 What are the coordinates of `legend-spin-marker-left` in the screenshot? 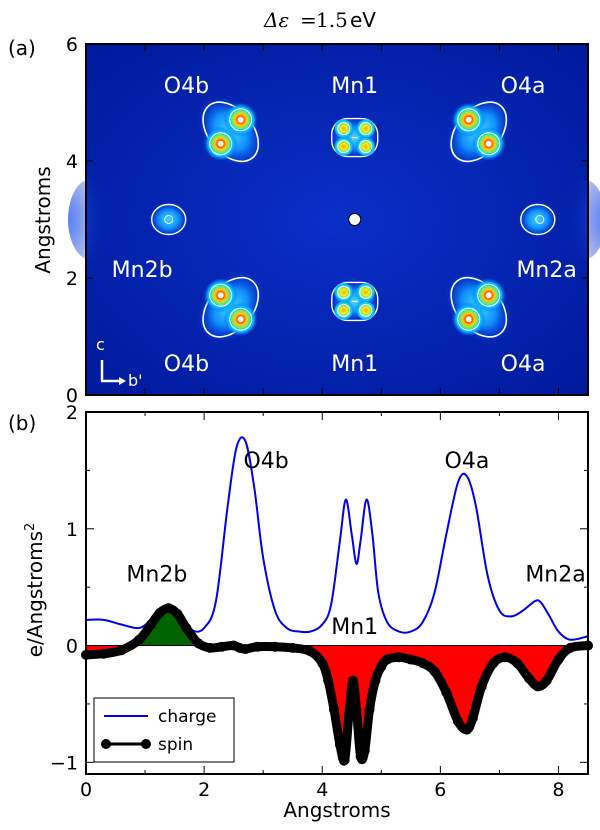 It's located at (106, 744).